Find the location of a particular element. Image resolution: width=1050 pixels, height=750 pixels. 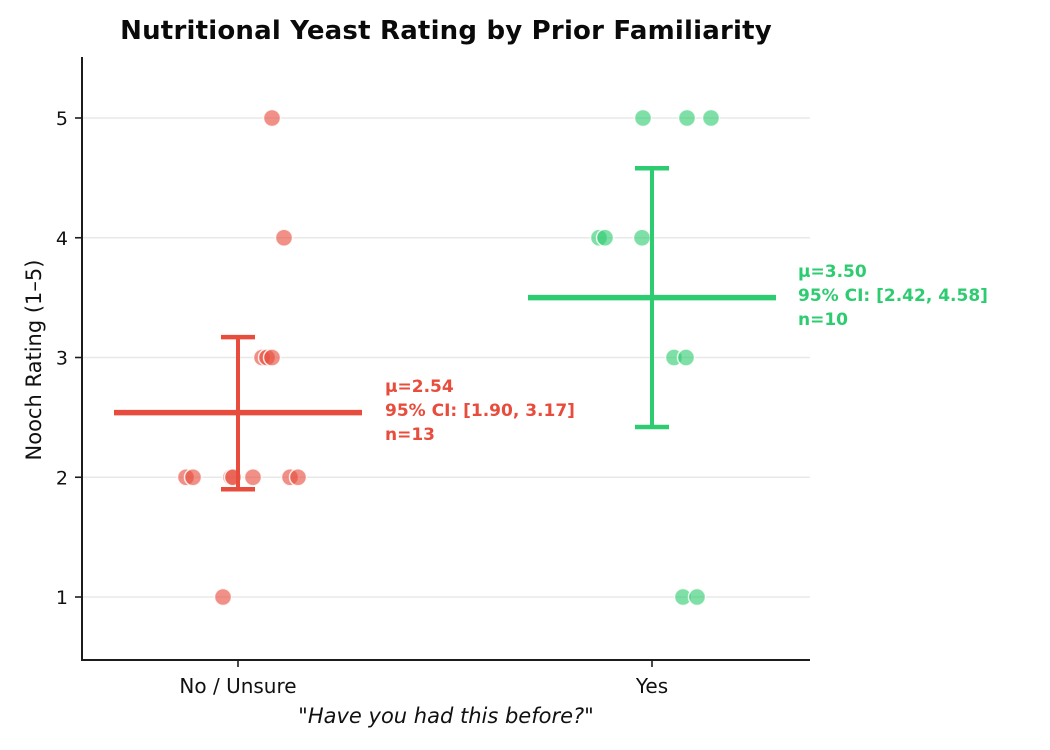

annotation-n-label: n=10 is located at coordinates (823, 320).